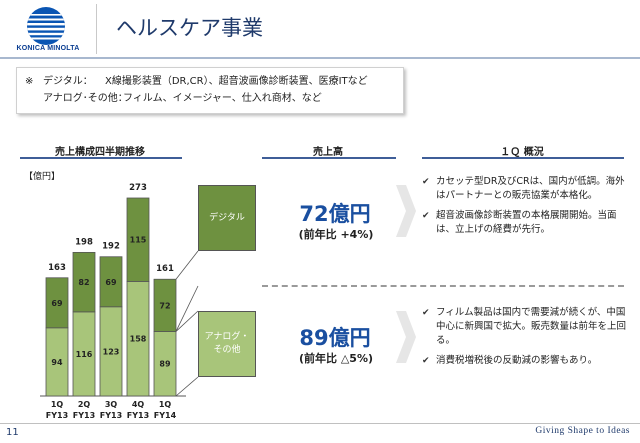 The width and height of the screenshot is (640, 443). What do you see at coordinates (227, 350) in the screenshot?
I see `analog-category-label-line2: その他` at bounding box center [227, 350].